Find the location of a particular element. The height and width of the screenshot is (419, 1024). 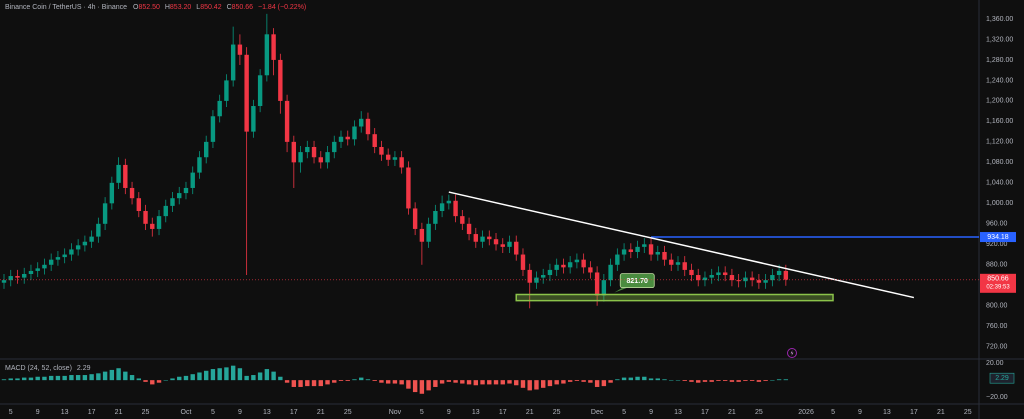

alert-icon is located at coordinates (792, 353).